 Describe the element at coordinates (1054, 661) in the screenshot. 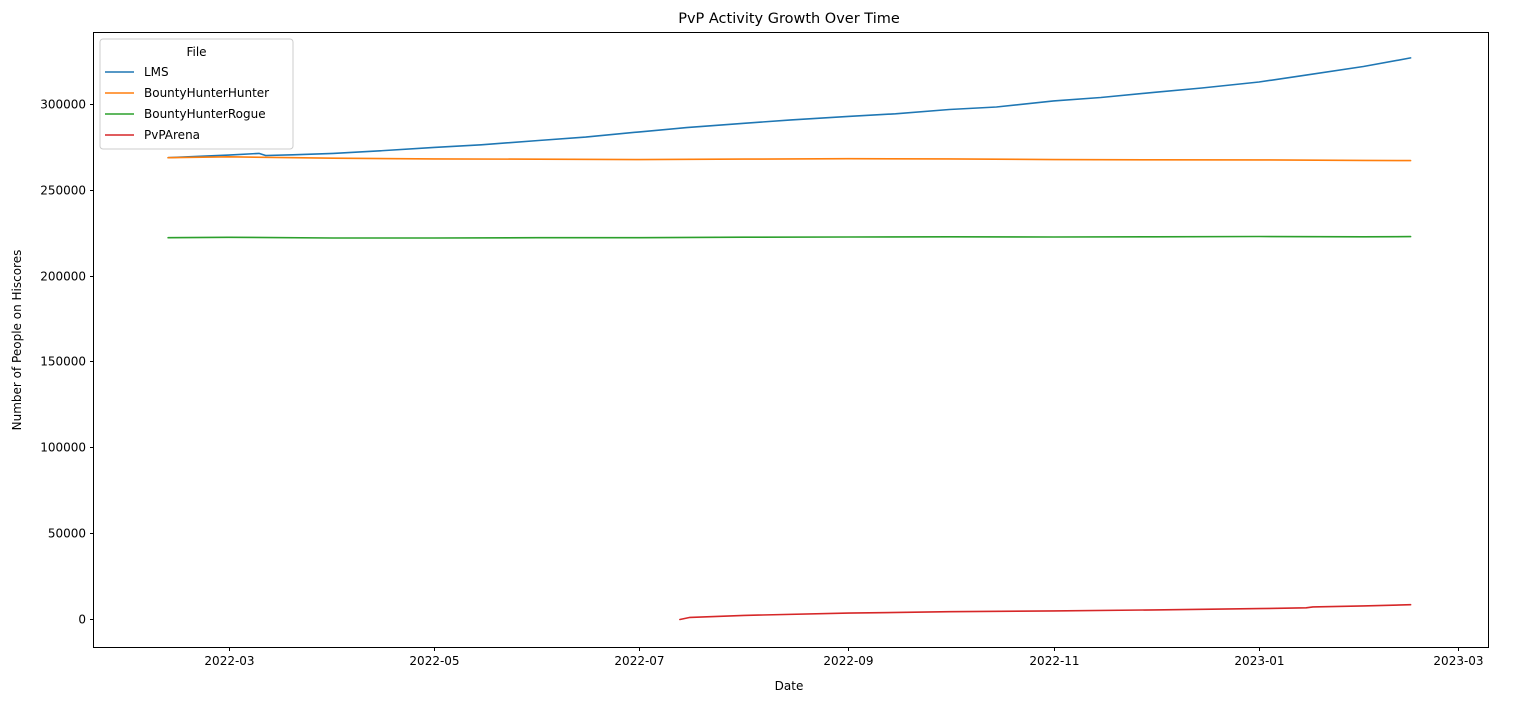

I see `x-tick-label: 2022-11` at that location.